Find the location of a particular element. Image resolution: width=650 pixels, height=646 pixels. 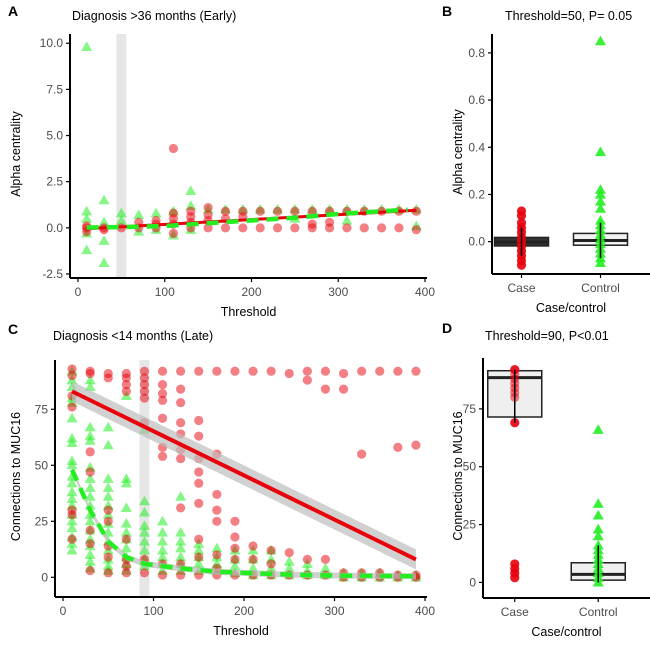

y-axis-label: Alpha centrality is located at coordinates (458, 152).